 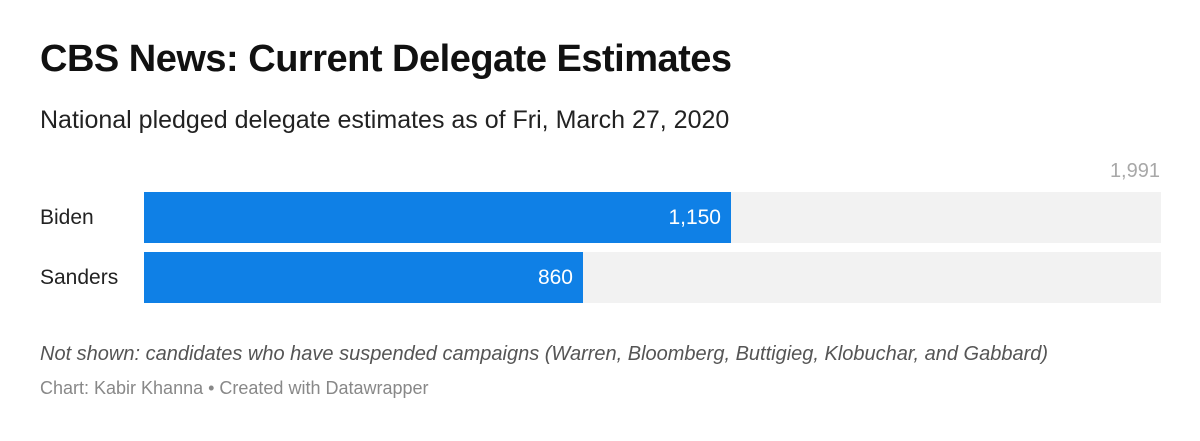 I want to click on bar-track-sanders: 860, so click(x=652, y=277).